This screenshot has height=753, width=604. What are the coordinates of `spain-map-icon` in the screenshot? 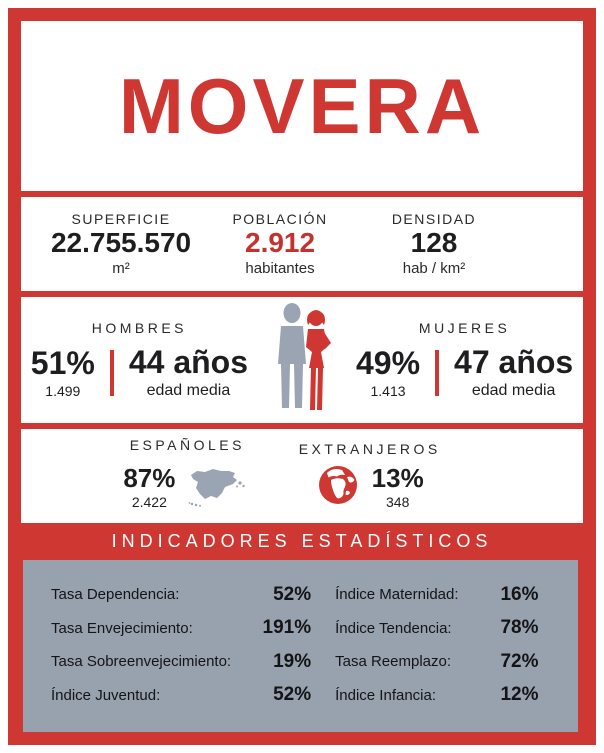 It's located at (219, 487).